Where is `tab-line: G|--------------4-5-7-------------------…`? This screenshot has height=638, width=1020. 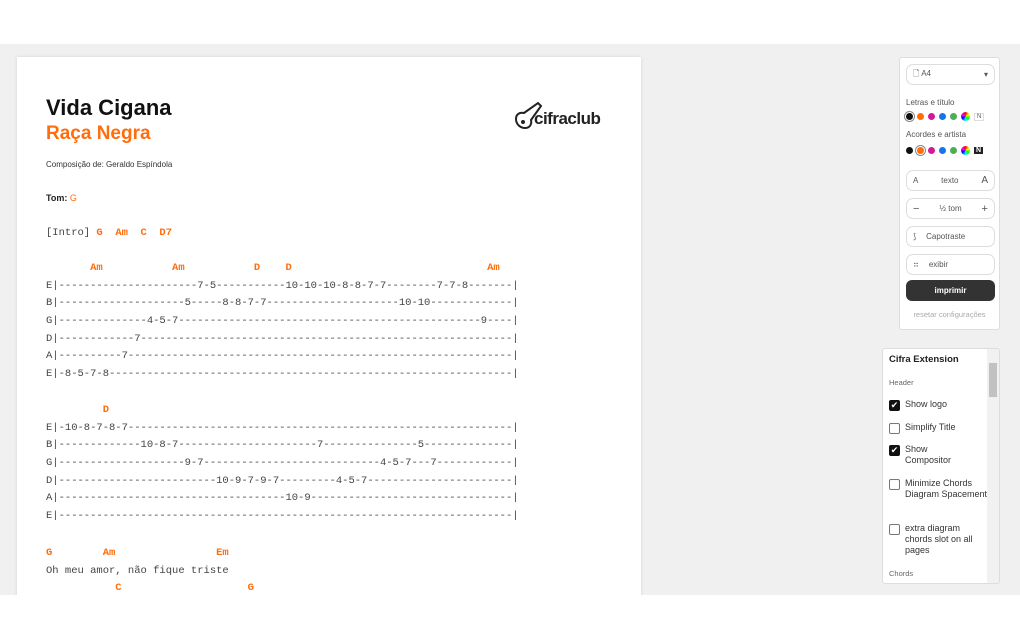
tab-line: G|--------------4-5-7-------------------… is located at coordinates (282, 321).